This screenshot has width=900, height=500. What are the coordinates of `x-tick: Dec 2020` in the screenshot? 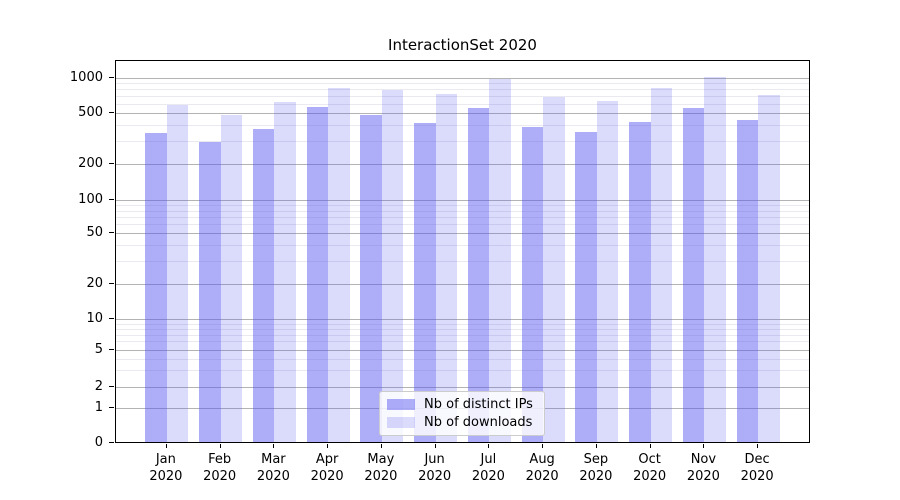 It's located at (757, 464).